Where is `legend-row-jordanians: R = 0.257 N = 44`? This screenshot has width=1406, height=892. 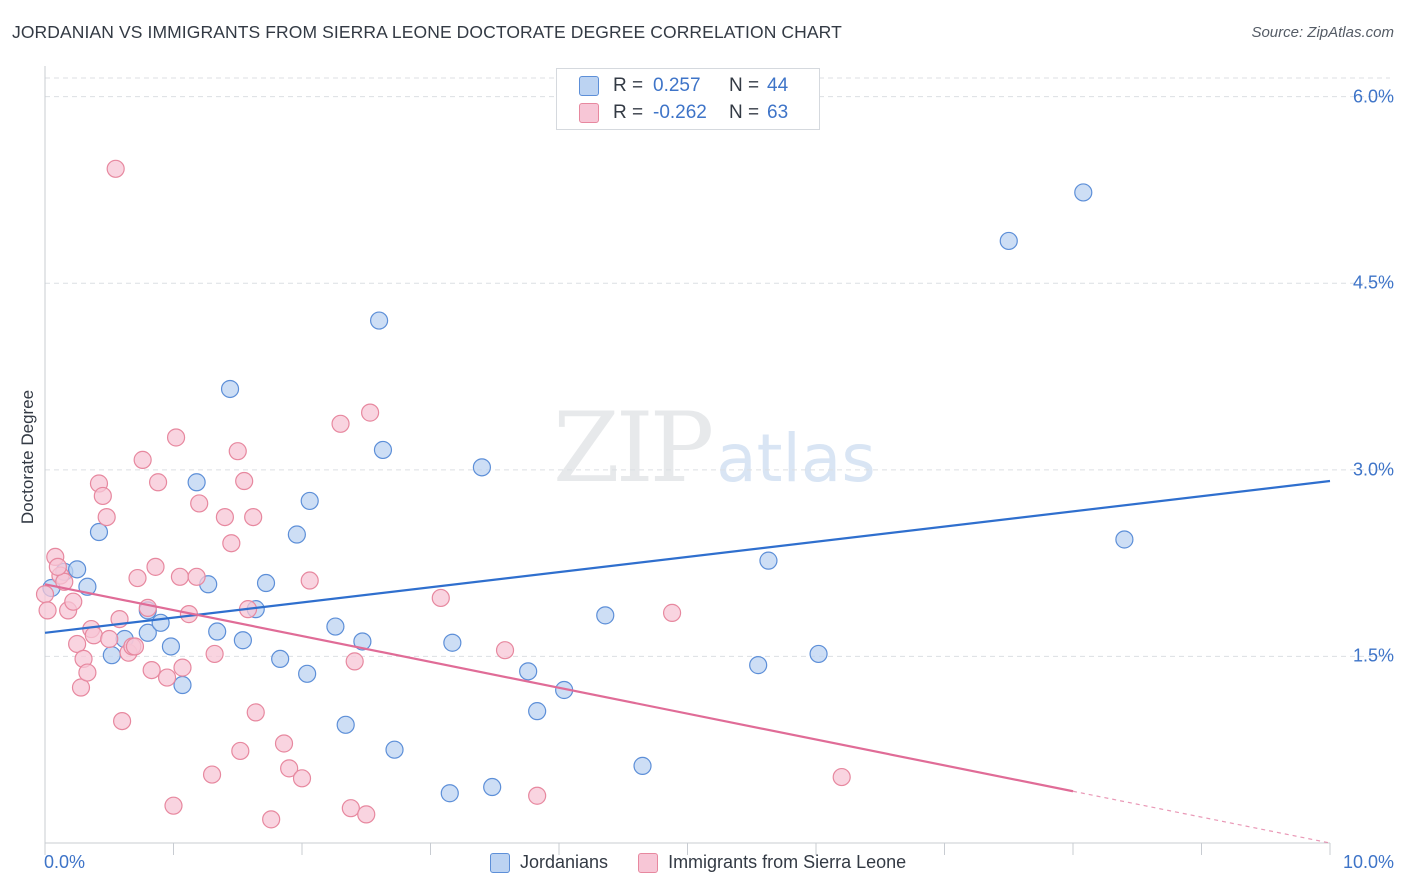 legend-row-jordanians: R = 0.257 N = 44 is located at coordinates (683, 86).